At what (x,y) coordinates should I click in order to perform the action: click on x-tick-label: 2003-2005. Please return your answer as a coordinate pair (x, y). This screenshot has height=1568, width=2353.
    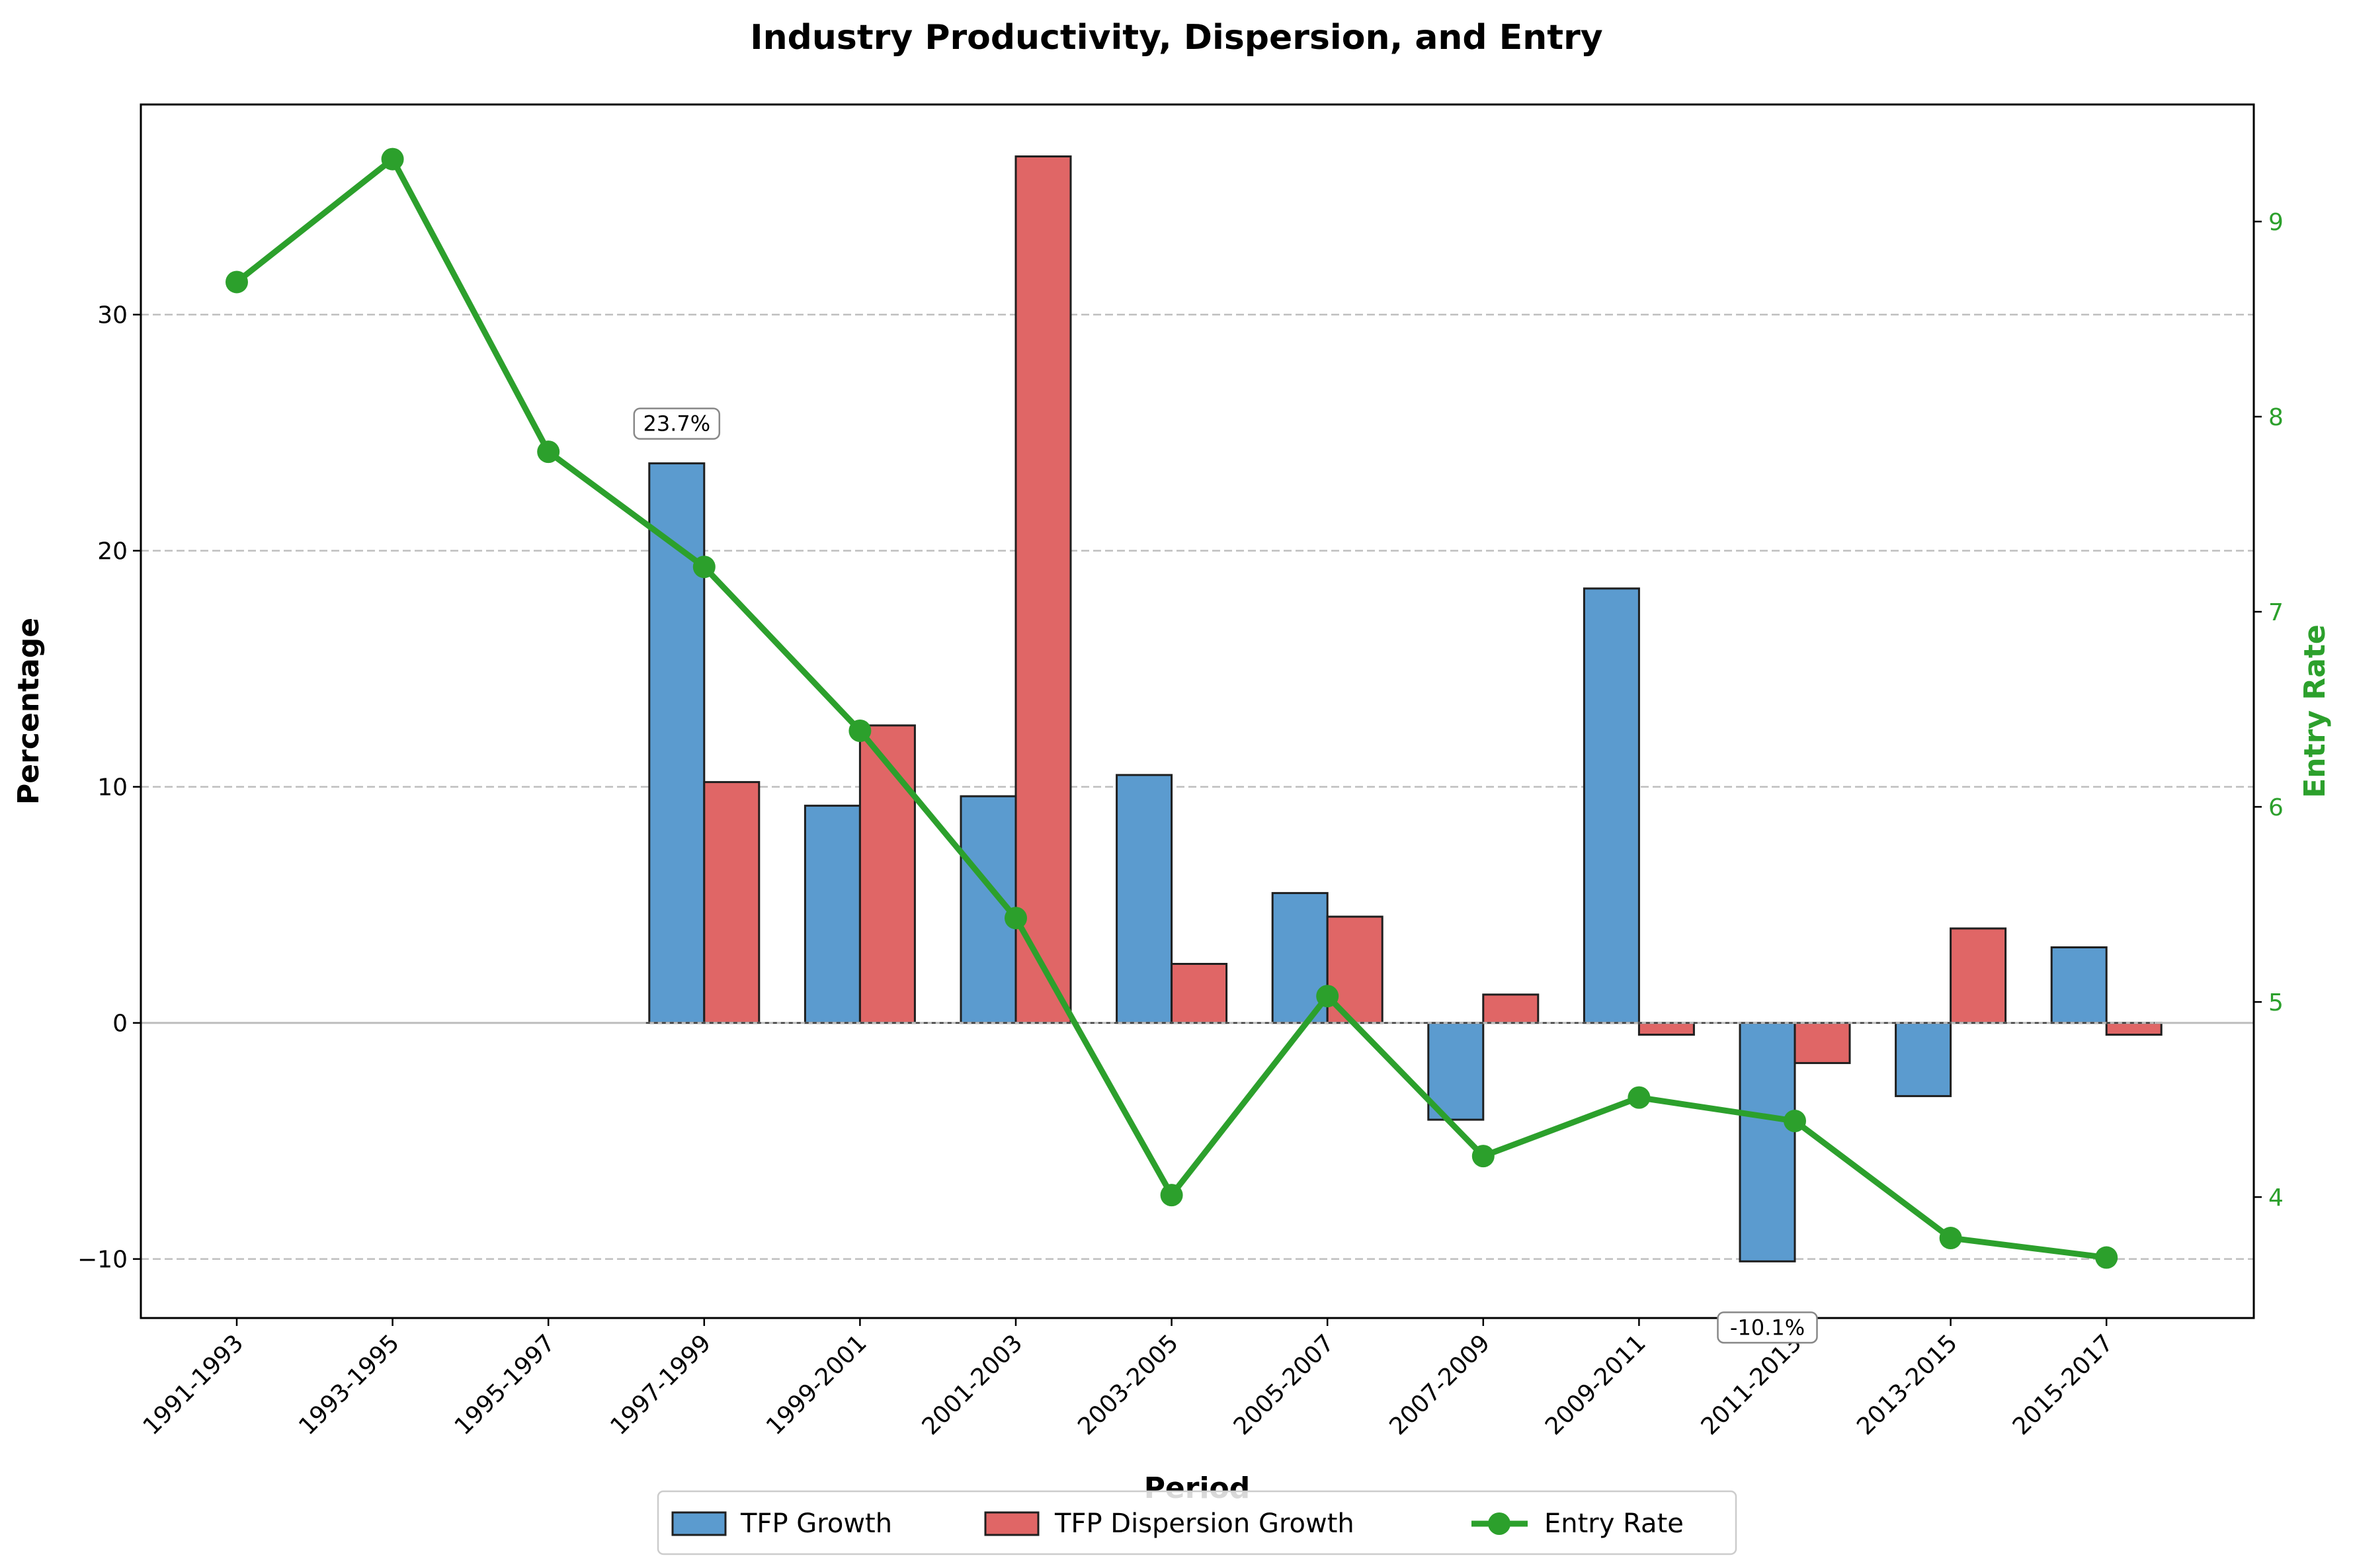
    Looking at the image, I should click on (1128, 1384).